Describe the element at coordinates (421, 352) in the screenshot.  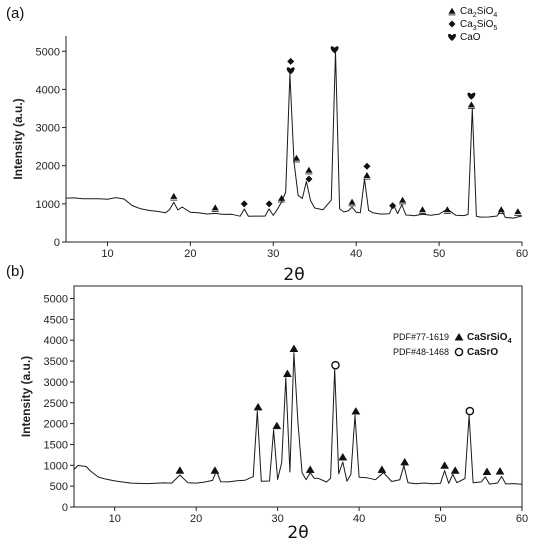
I see `legend-pdf-number: PDF#48-1468` at that location.